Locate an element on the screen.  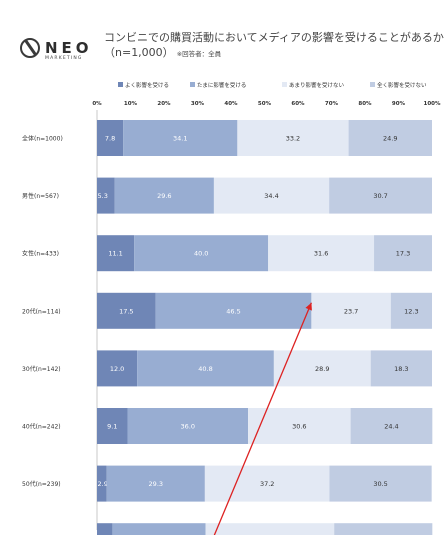
data-label: 9.1 is located at coordinates (112, 427).